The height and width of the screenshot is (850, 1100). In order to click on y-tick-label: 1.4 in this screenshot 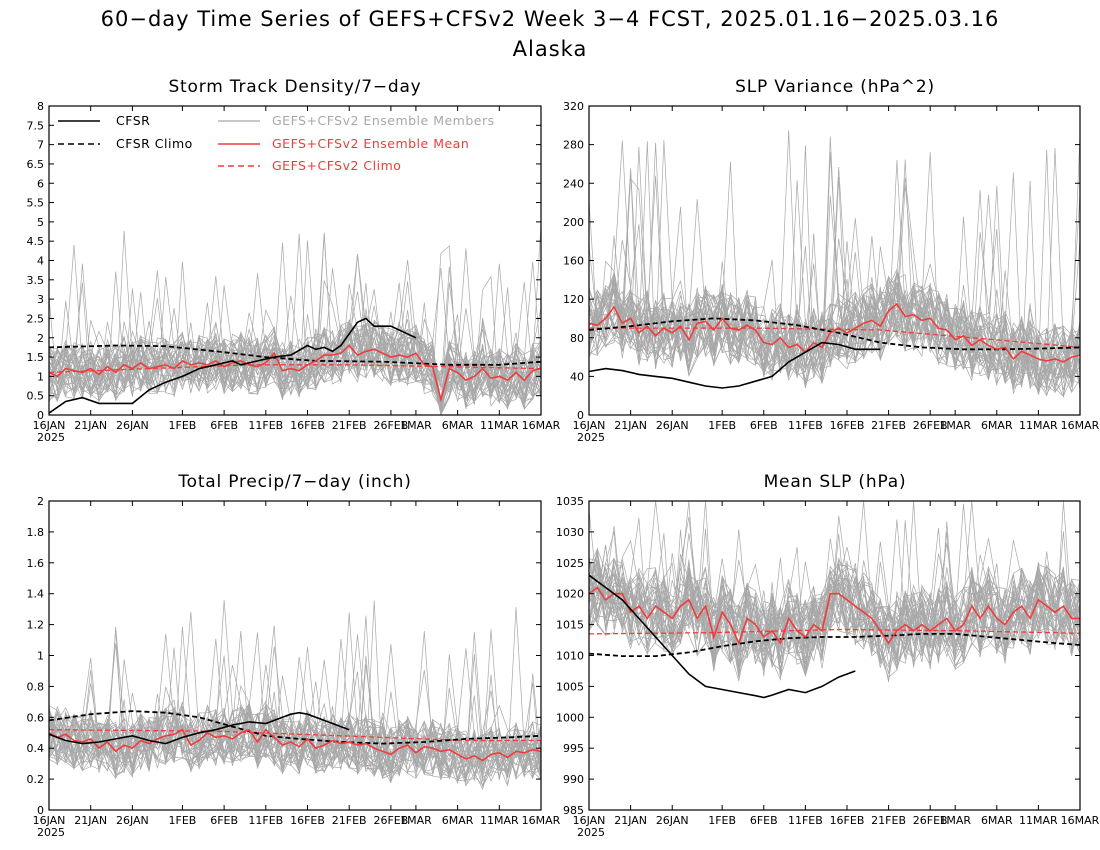, I will do `click(36, 594)`.